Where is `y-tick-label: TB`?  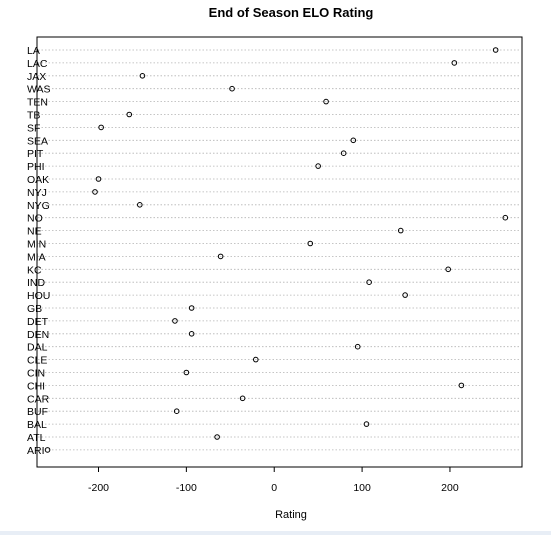
y-tick-label: TB is located at coordinates (33, 116).